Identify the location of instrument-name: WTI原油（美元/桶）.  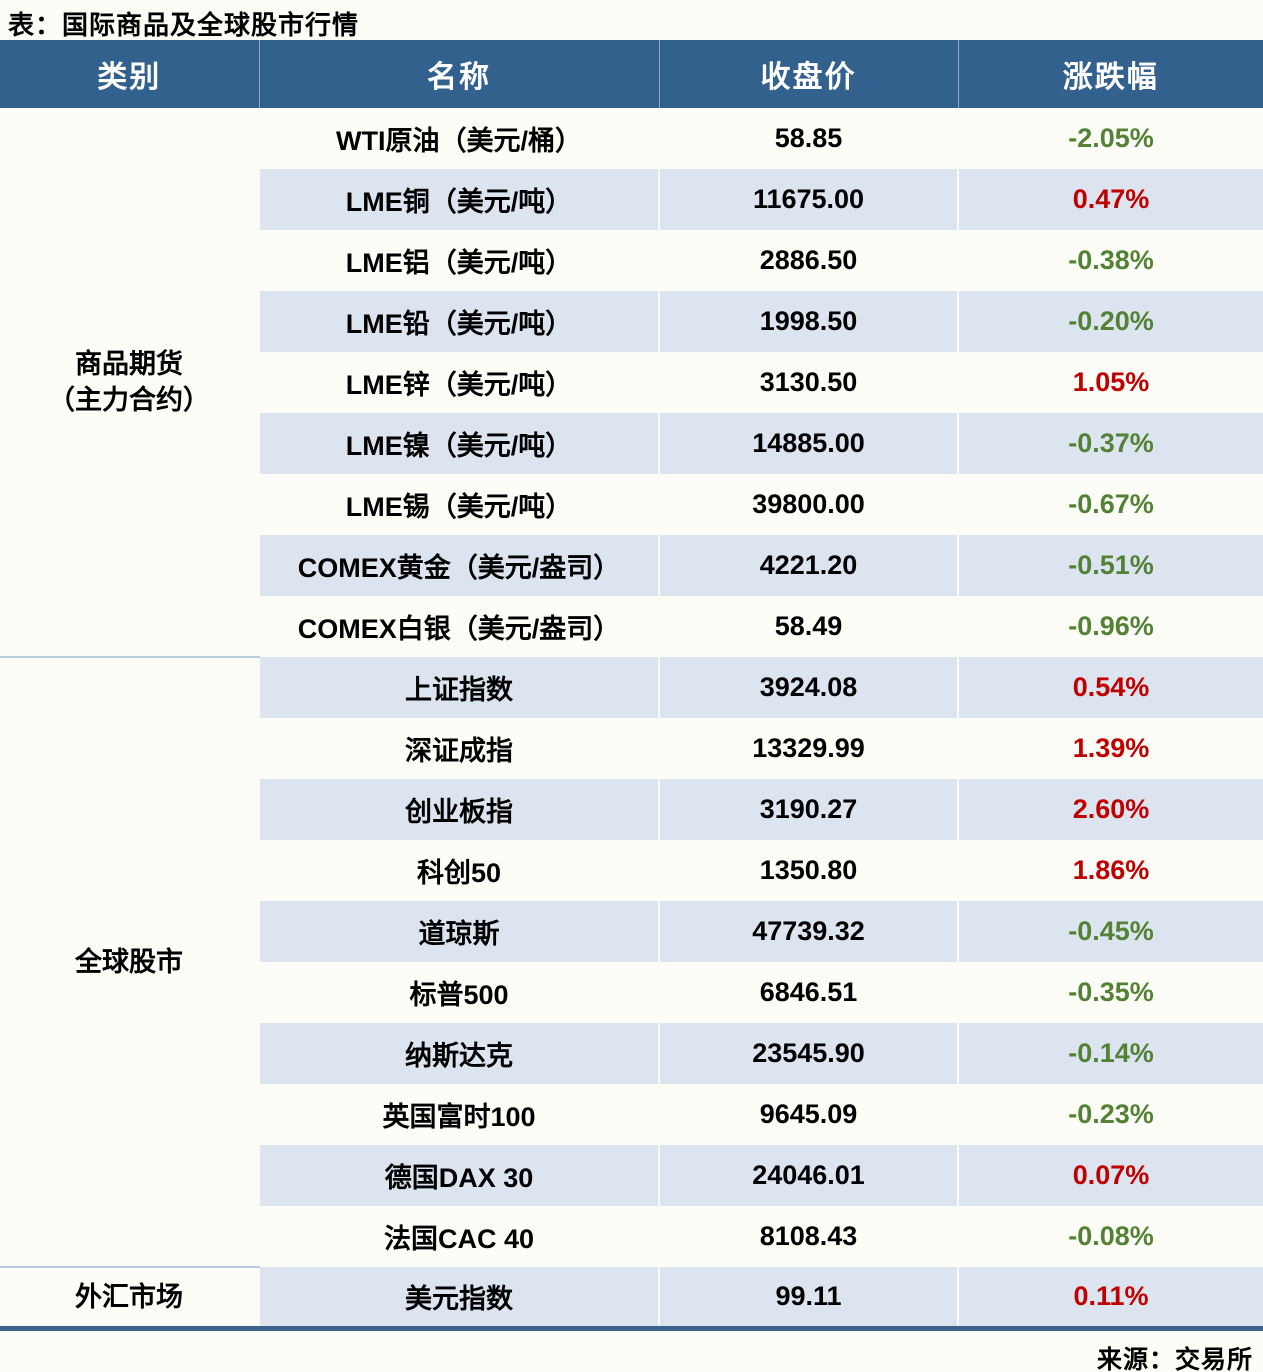
(458, 138).